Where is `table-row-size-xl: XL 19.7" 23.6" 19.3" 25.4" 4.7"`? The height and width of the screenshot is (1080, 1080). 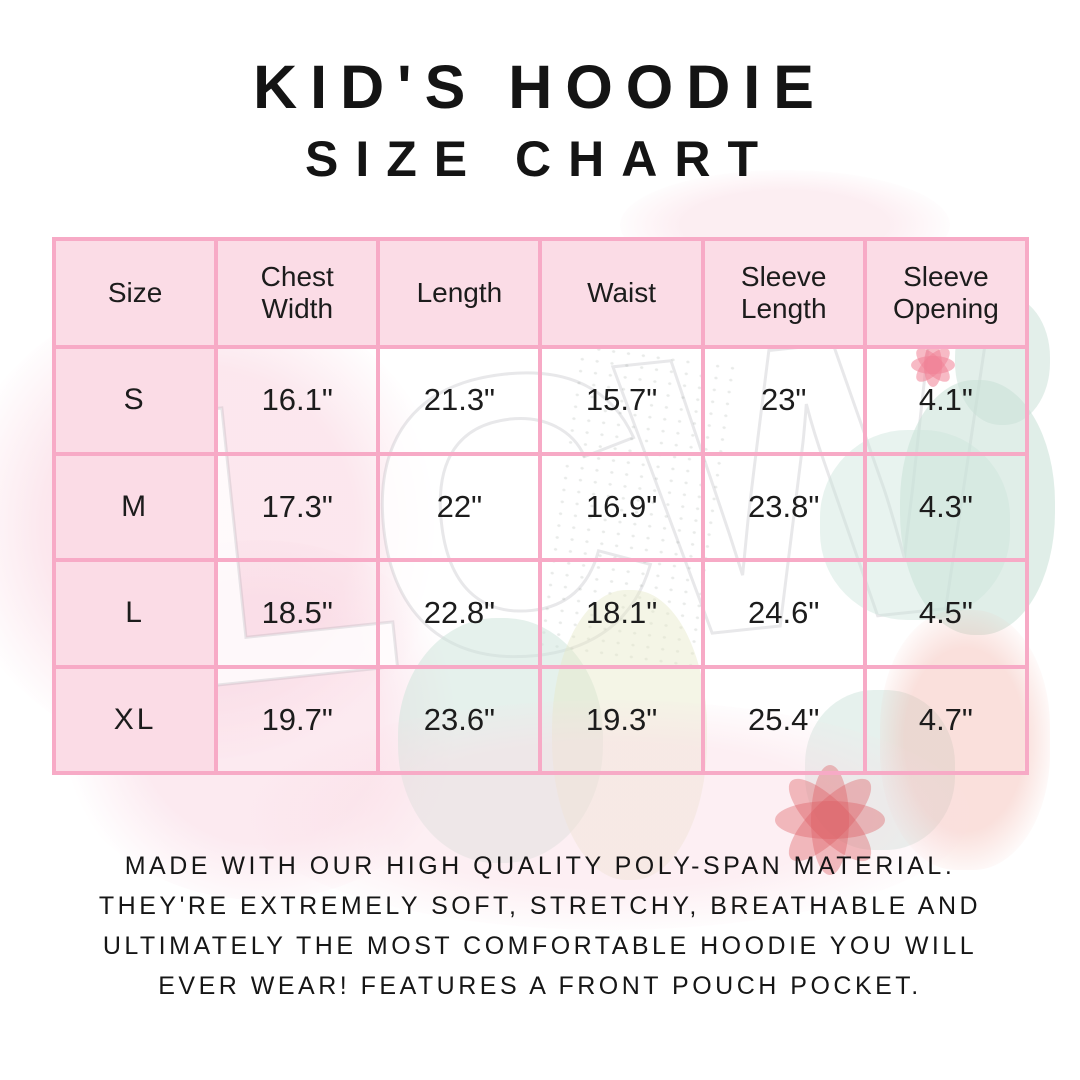 table-row-size-xl: XL 19.7" 23.6" 19.3" 25.4" 4.7" is located at coordinates (540, 719).